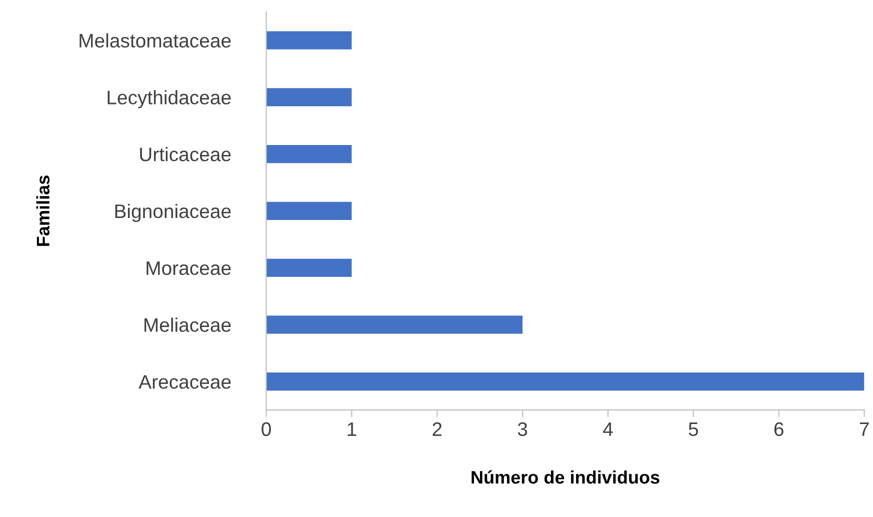 The height and width of the screenshot is (517, 873). Describe the element at coordinates (437, 429) in the screenshot. I see `x-tick-label: 2` at that location.